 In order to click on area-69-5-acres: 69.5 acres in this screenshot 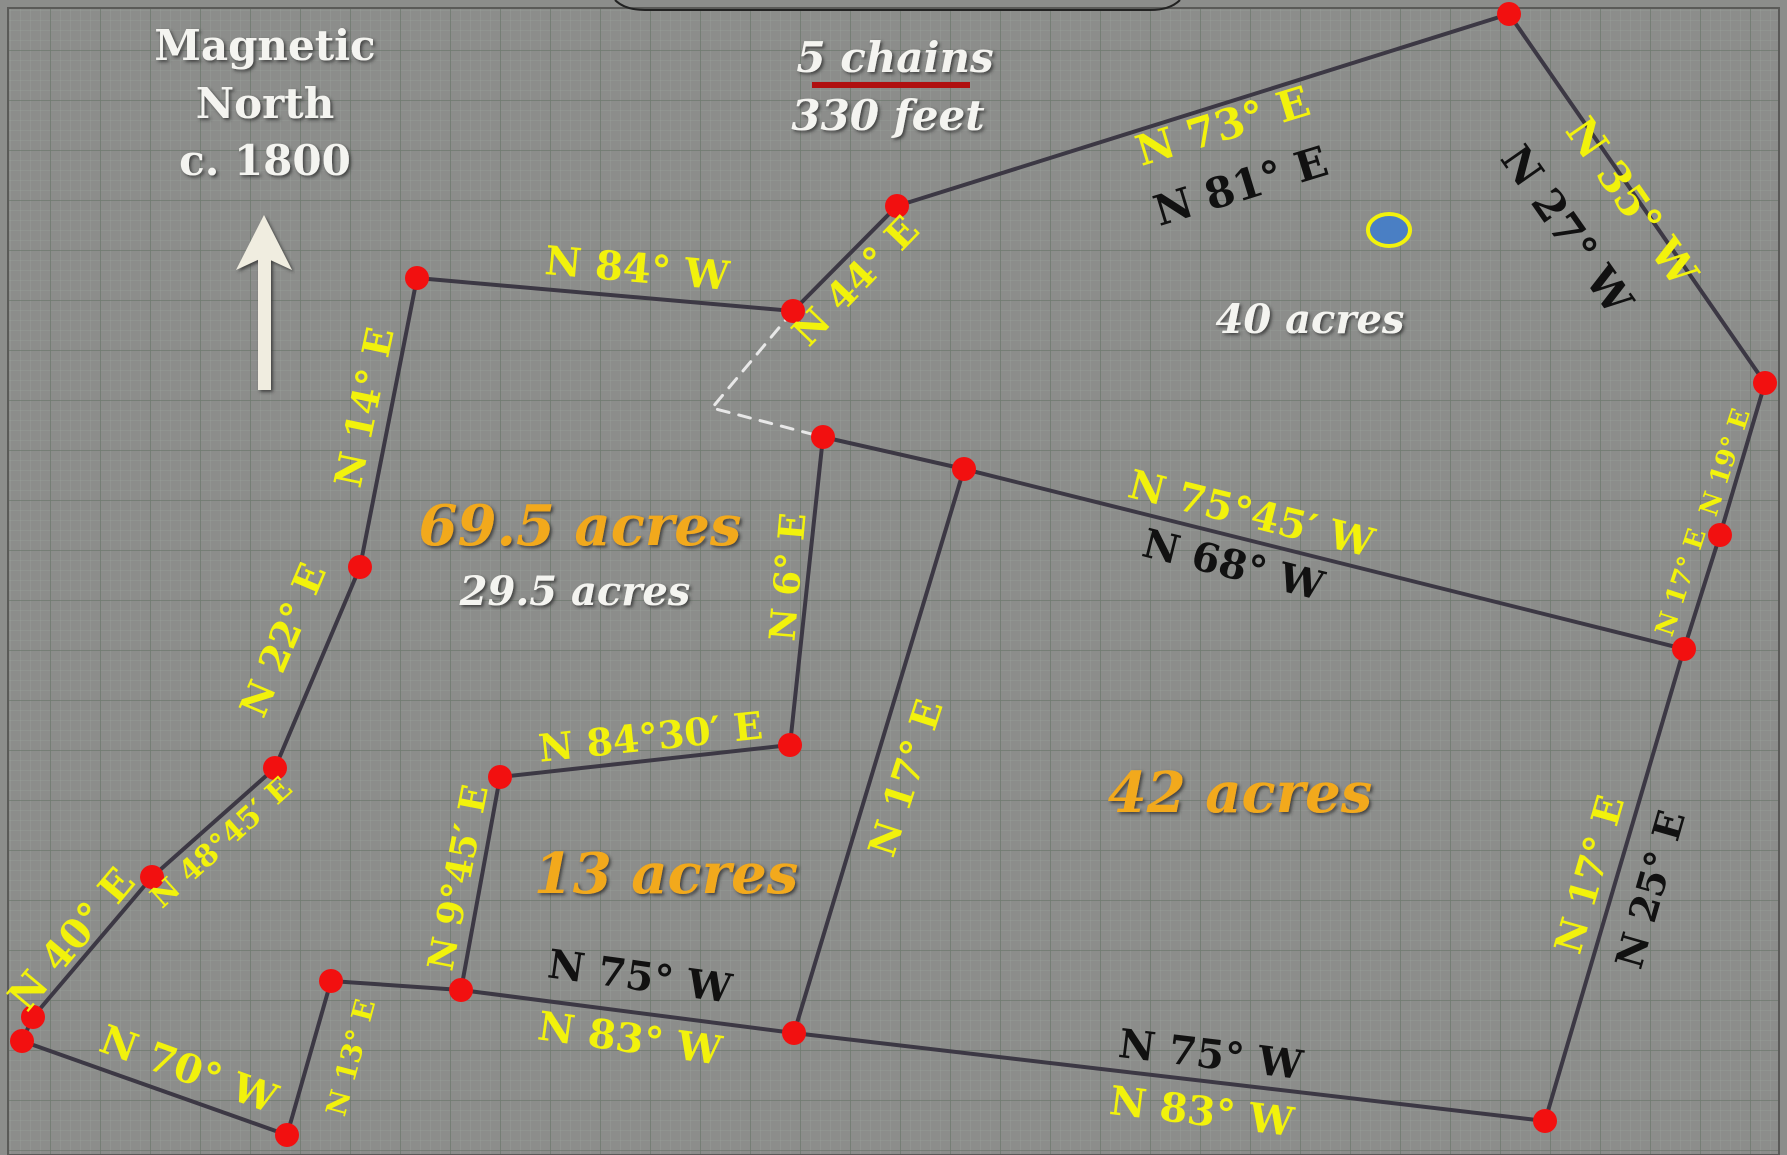, I will do `click(580, 526)`.